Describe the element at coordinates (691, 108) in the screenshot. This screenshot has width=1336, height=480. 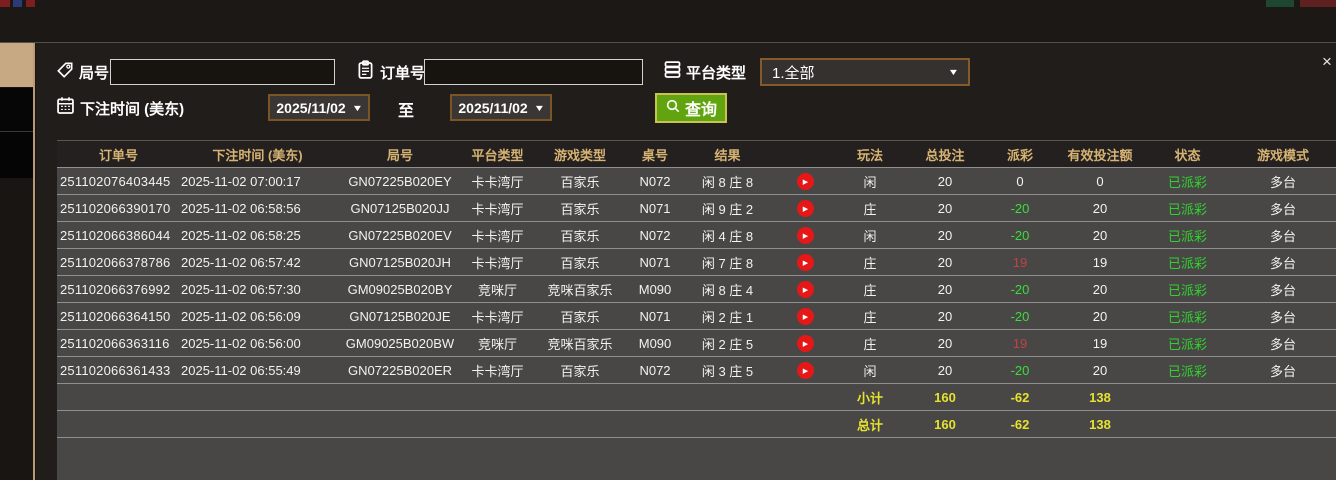
I see `query-button: 查询` at that location.